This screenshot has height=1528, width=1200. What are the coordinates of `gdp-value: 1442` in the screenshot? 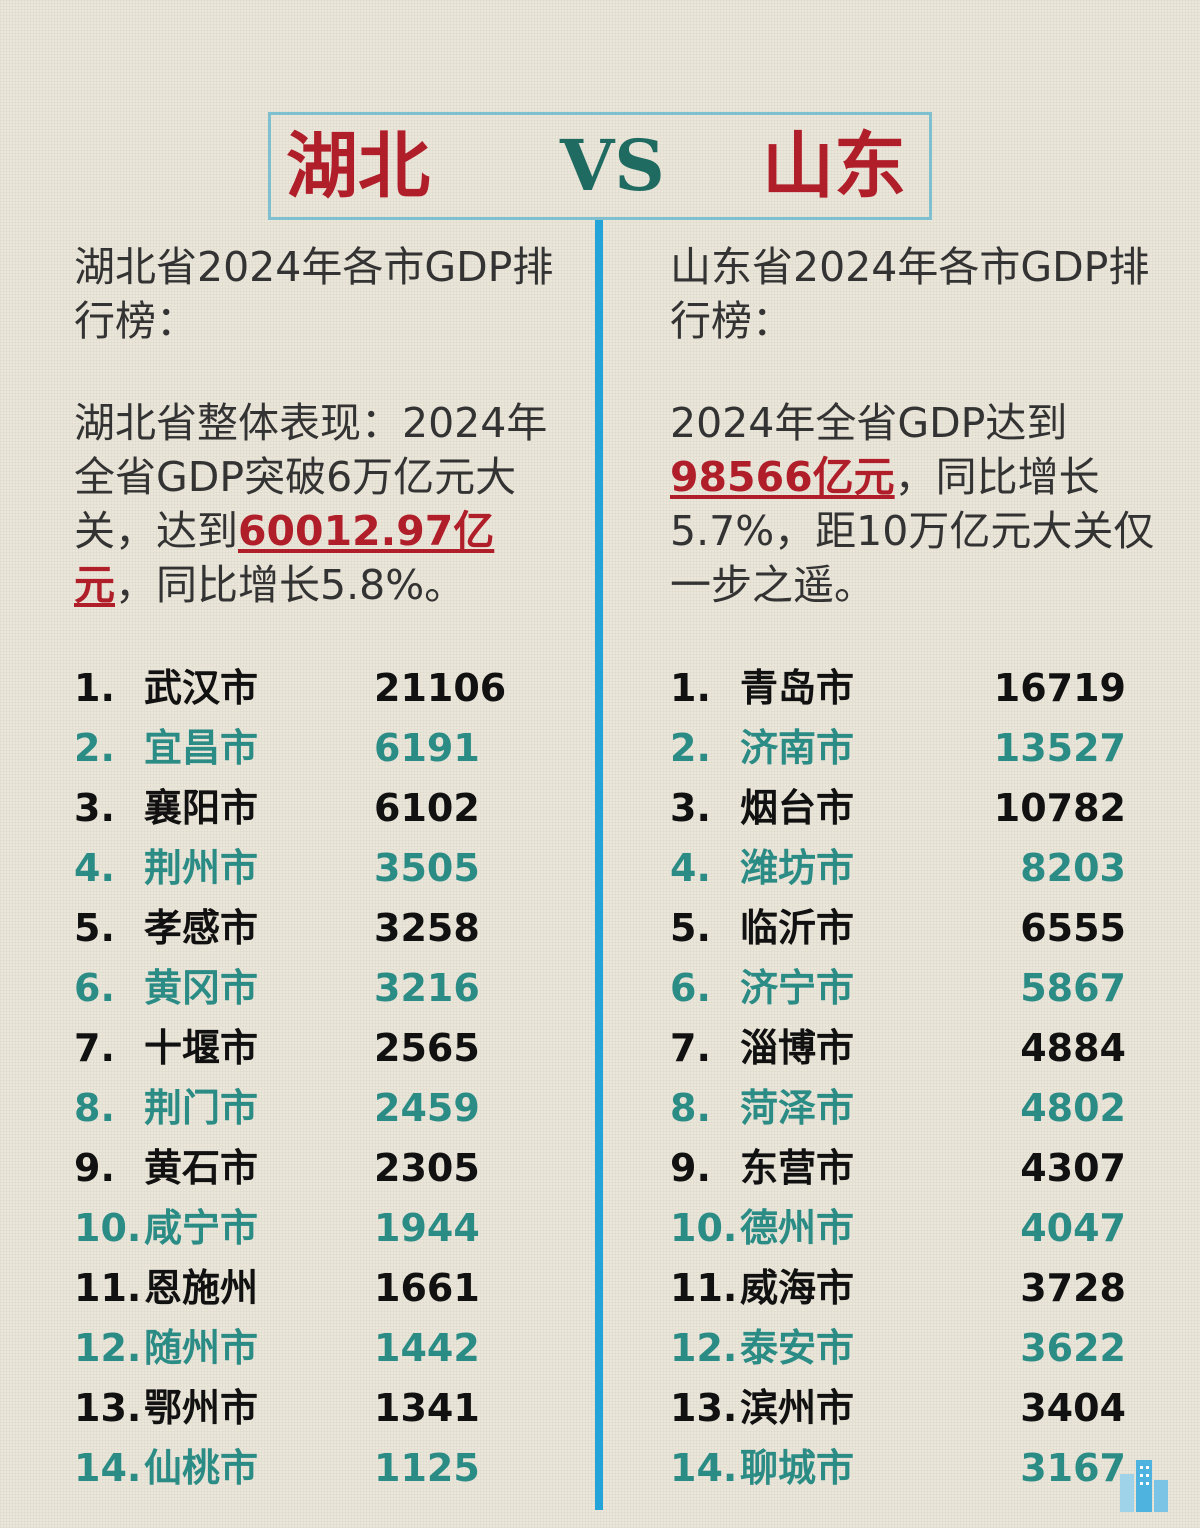 It's located at (427, 1348).